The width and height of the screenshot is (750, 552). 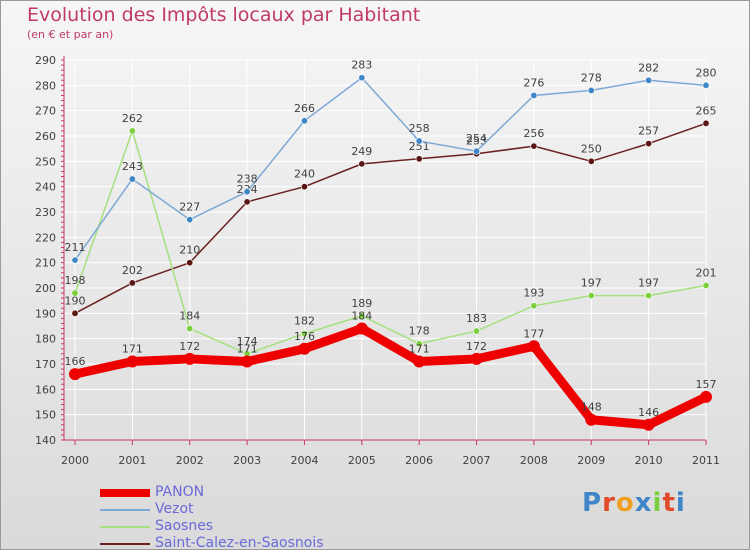 I want to click on y-tick-label: 270, so click(x=45, y=111).